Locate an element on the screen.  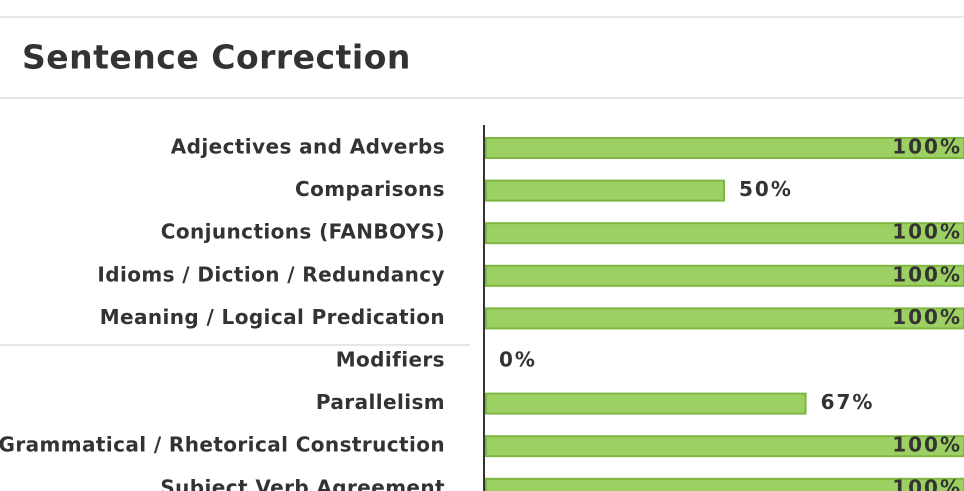
category-label: Idioms / Diction / Redundancy is located at coordinates (271, 274).